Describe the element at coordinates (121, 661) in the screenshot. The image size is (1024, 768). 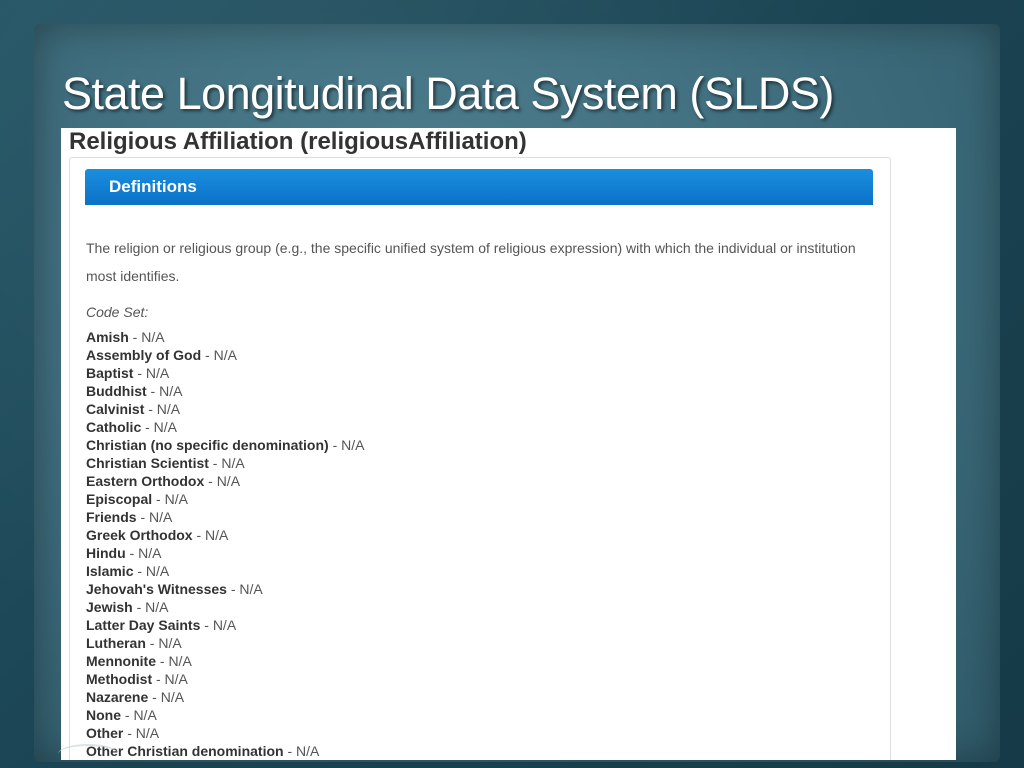
I see `code-name: Mennonite` at that location.